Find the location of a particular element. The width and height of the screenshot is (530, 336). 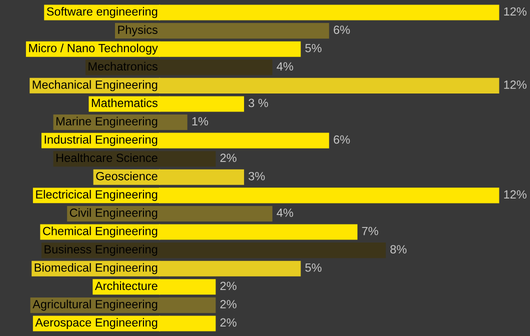

y-tick-label: Software engineering is located at coordinates (102, 12).